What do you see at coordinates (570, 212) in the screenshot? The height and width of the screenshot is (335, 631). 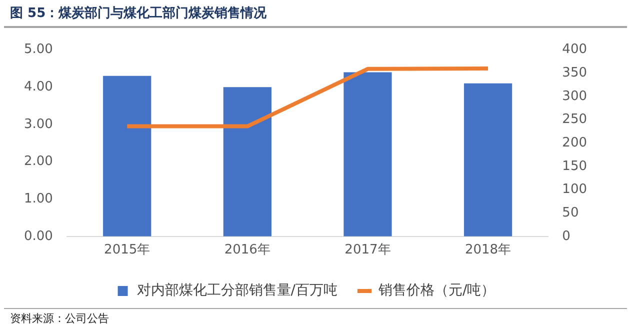 I see `y2-tick-label: 50` at bounding box center [570, 212].